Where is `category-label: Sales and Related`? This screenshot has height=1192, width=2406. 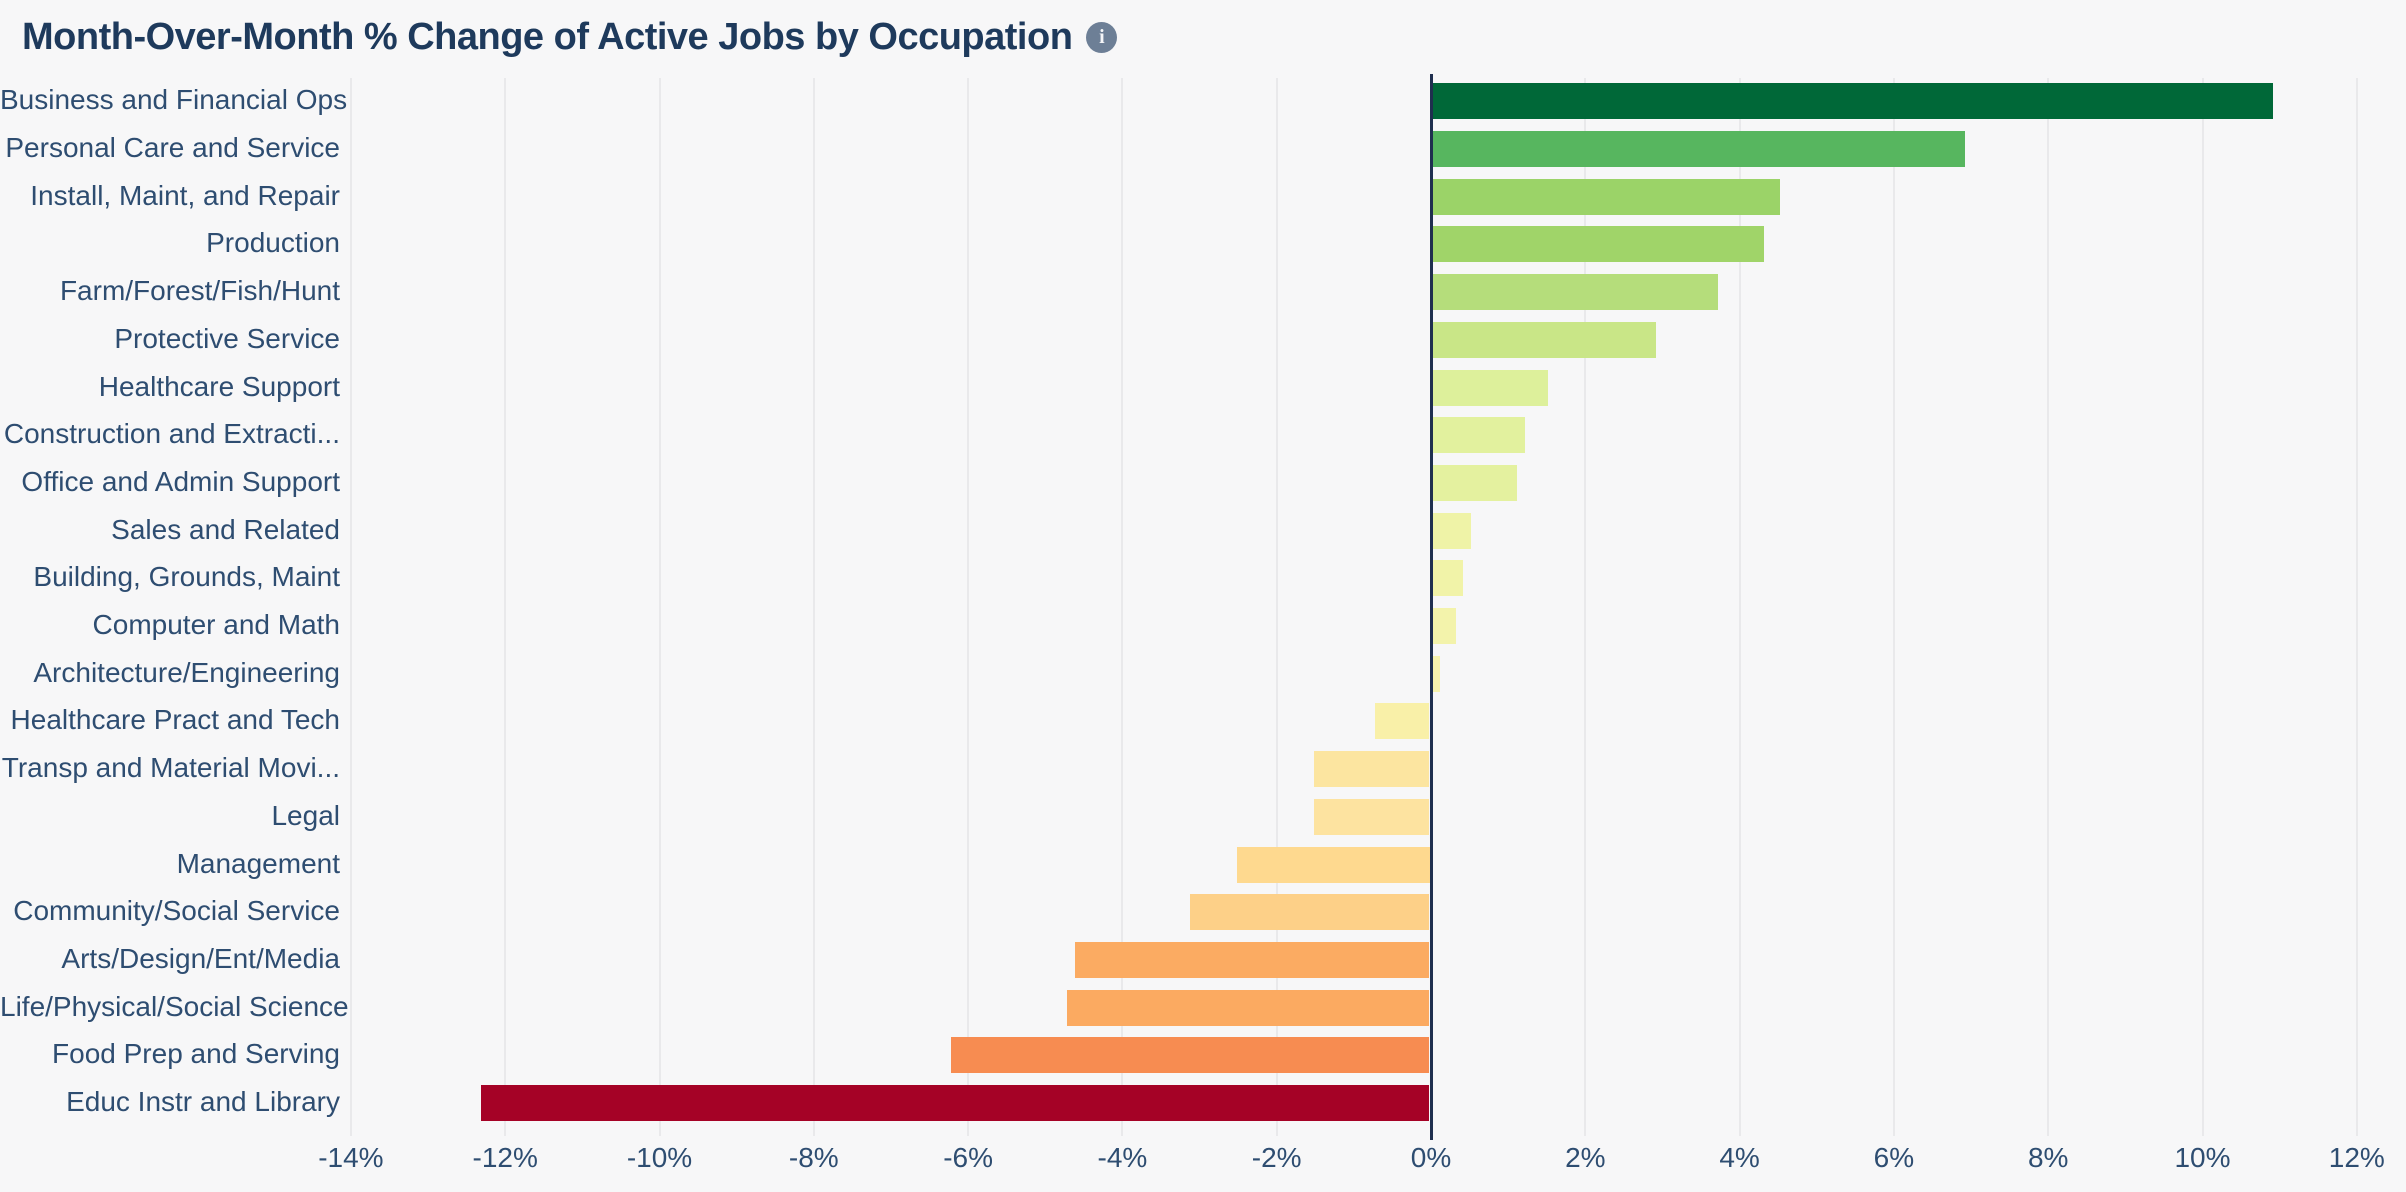 category-label: Sales and Related is located at coordinates (225, 529).